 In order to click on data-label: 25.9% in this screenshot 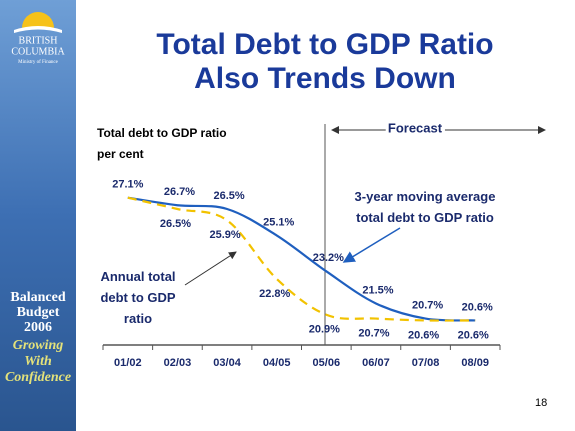, I will do `click(224, 235)`.